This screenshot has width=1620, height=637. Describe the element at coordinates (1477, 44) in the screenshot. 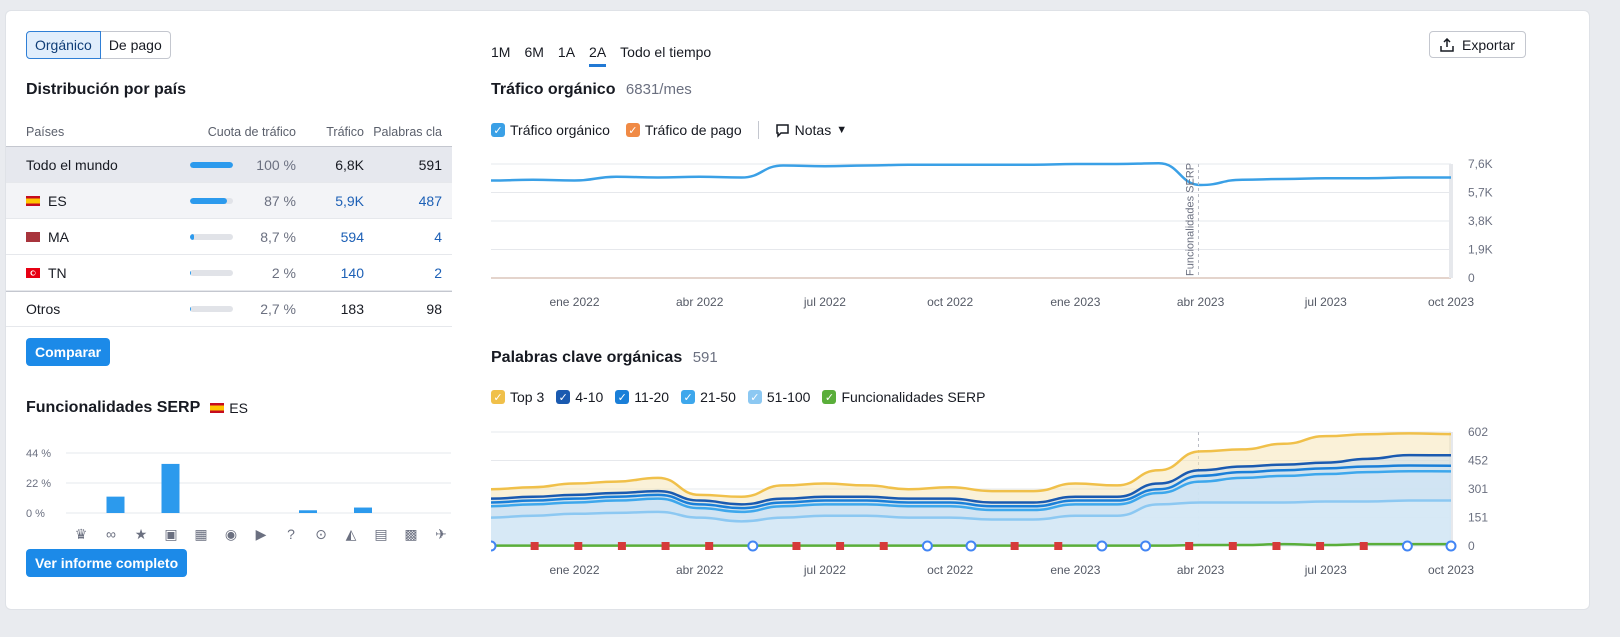

I see `export-button: Exportar` at that location.